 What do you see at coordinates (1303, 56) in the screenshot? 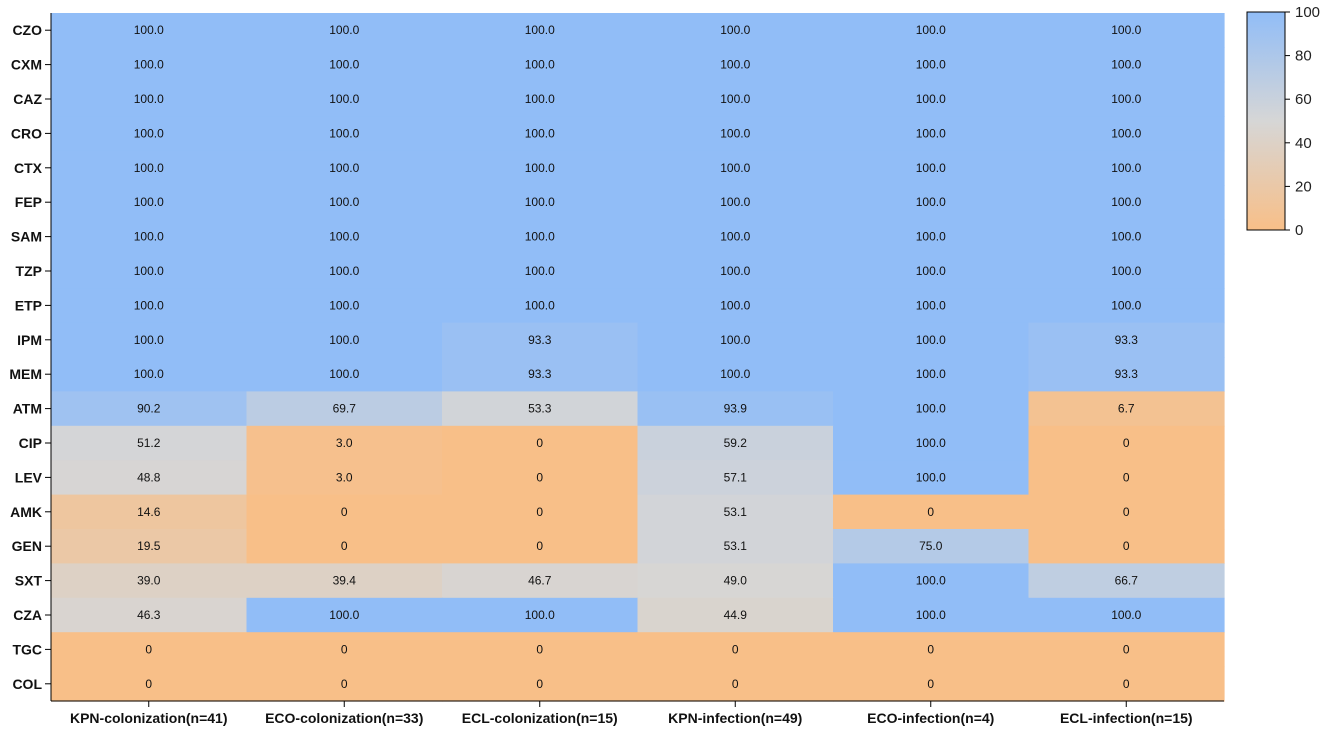
I see `color-scale-tick-label: 80` at bounding box center [1303, 56].